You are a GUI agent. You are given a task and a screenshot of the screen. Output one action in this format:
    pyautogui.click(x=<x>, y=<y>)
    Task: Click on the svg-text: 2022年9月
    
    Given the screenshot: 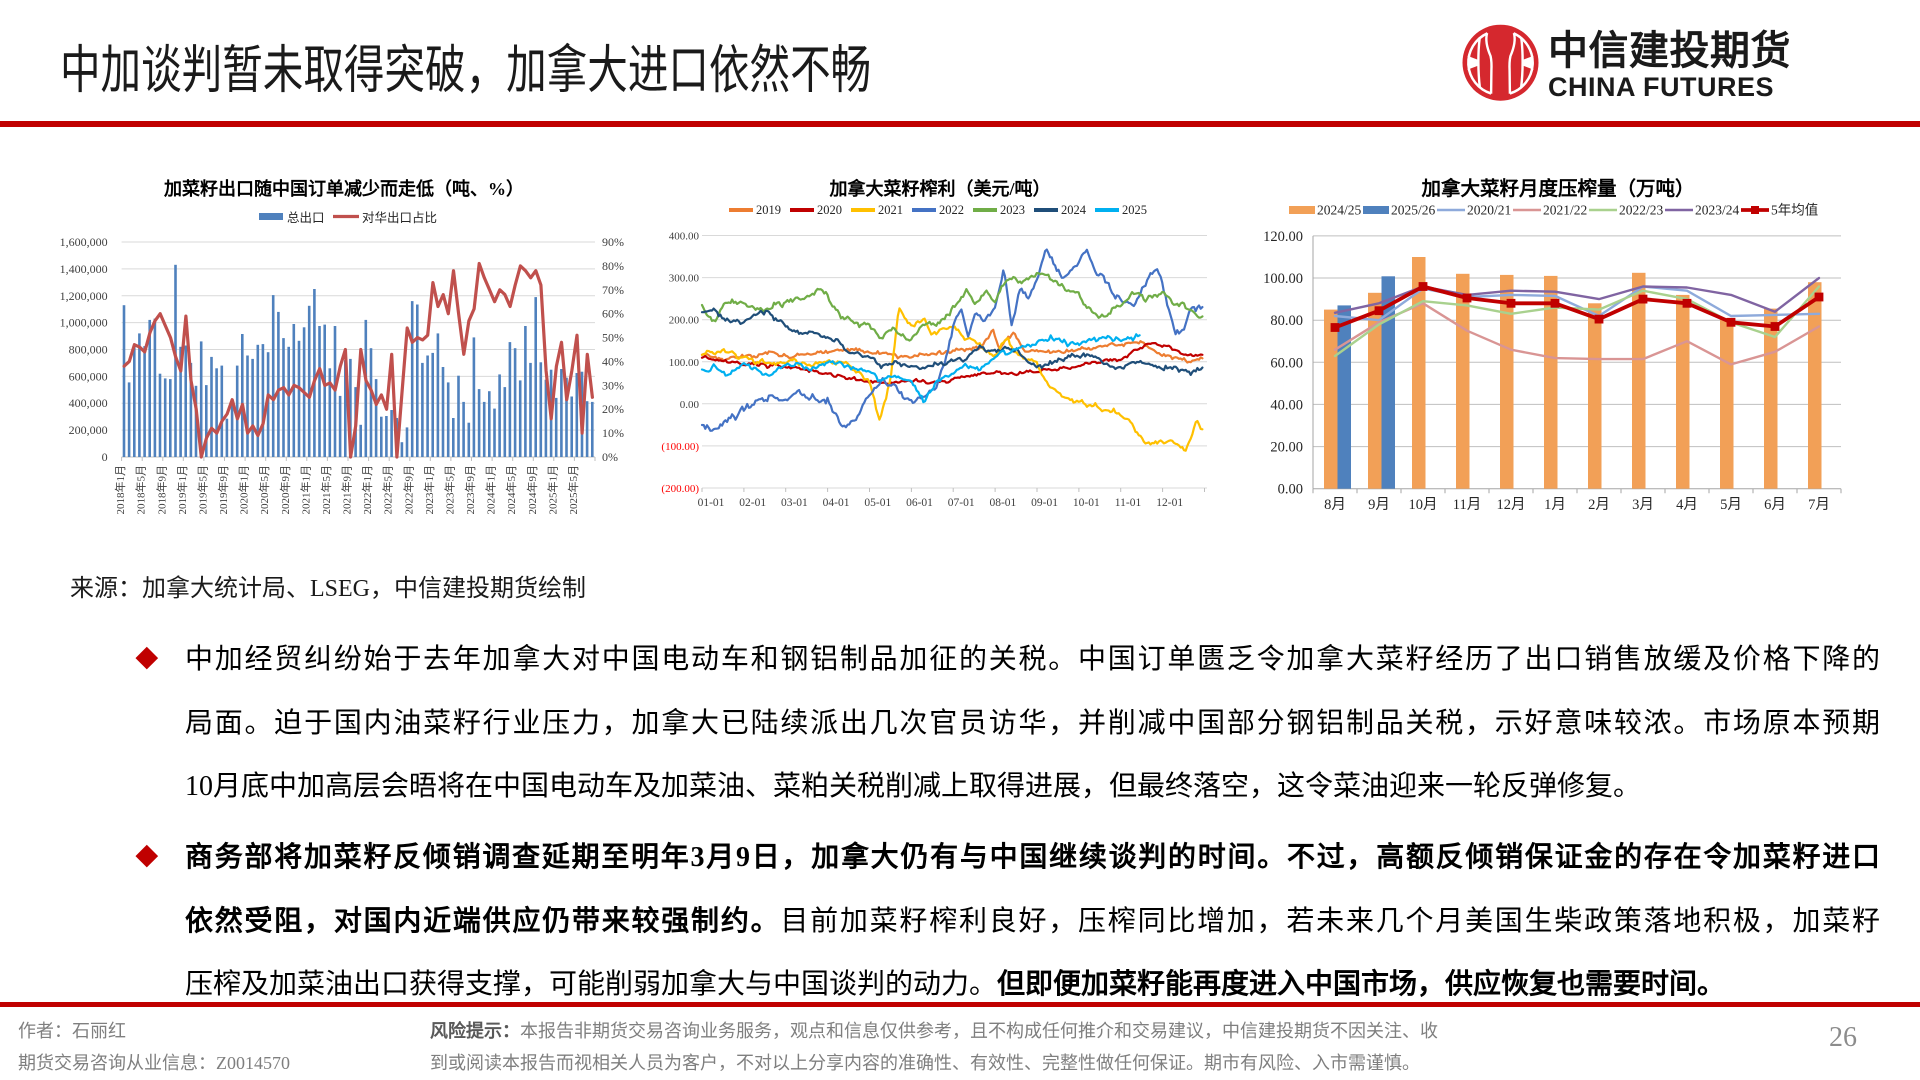 What is the action you would take?
    pyautogui.click(x=408, y=490)
    